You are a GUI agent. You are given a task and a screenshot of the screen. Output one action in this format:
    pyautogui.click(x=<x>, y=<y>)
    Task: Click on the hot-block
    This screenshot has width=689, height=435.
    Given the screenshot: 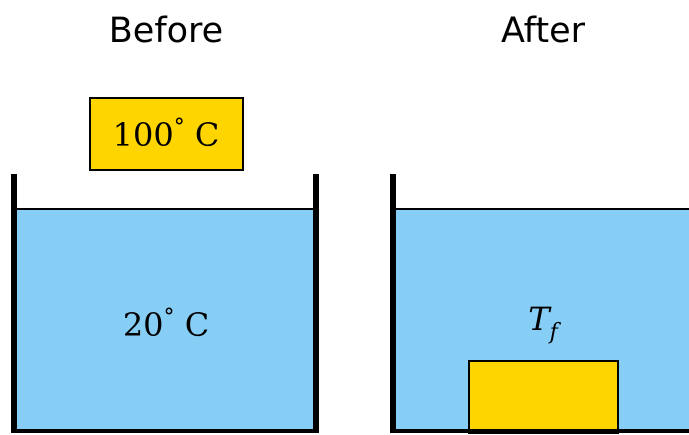 What is the action you would take?
    pyautogui.click(x=166, y=134)
    